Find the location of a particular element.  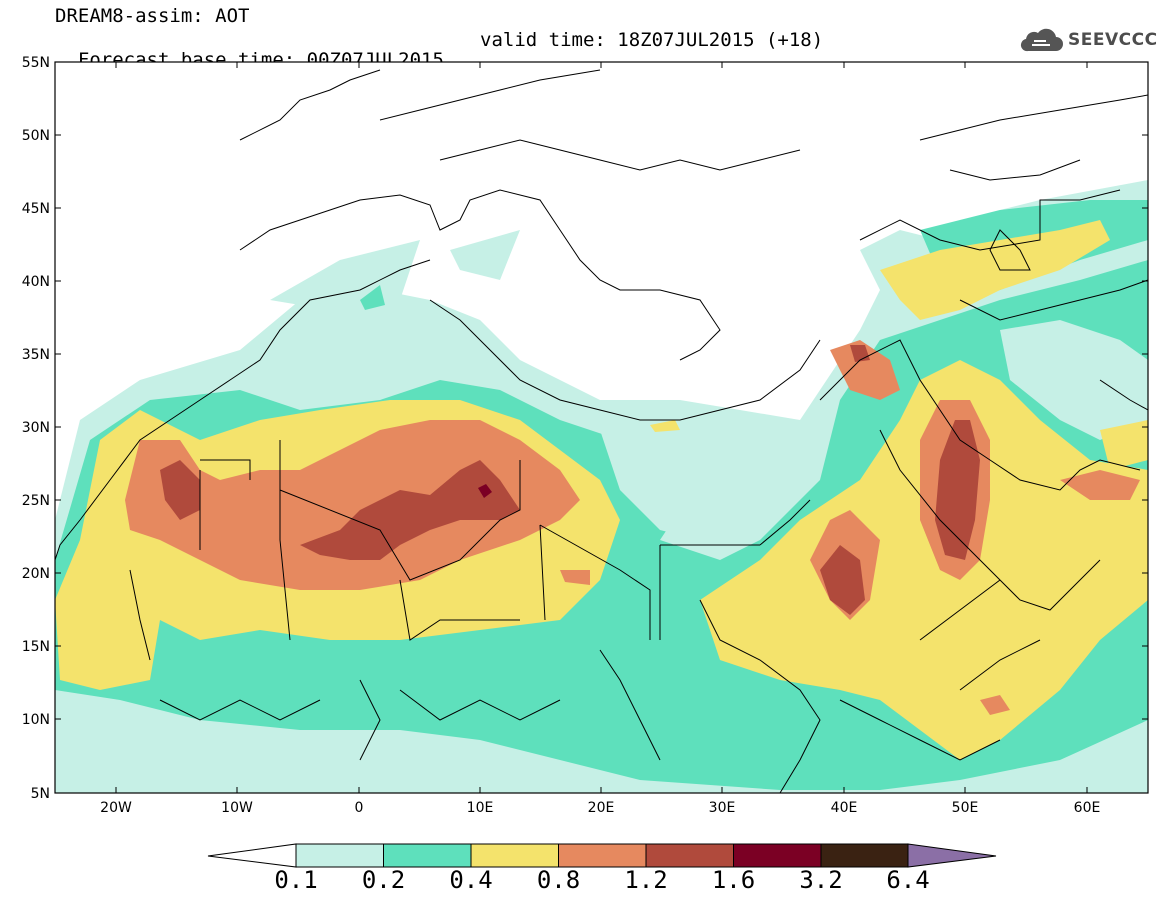

lon-label: 20E is located at coordinates (601, 808).